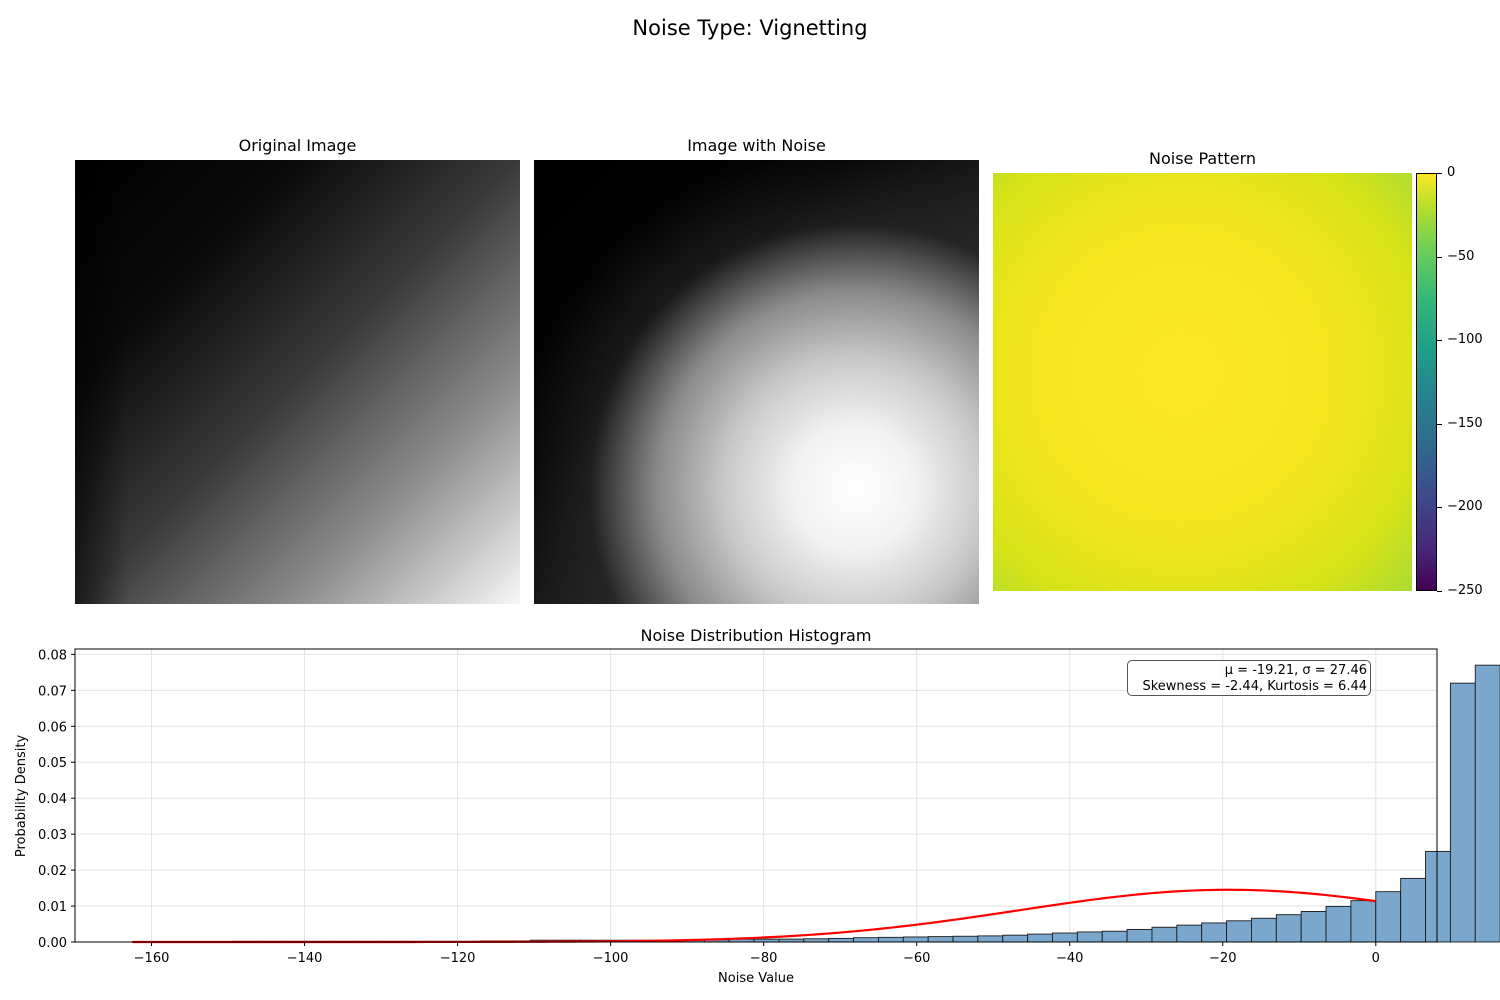 The width and height of the screenshot is (1500, 1000). I want to click on x-tick-label: −60, so click(916, 958).